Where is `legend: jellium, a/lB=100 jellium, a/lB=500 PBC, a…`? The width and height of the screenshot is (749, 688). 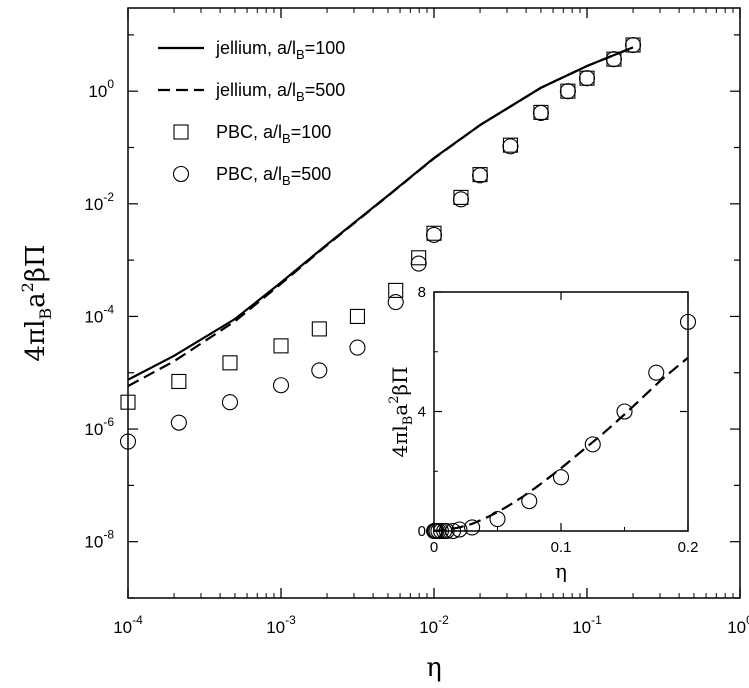 legend: jellium, a/lB=100 jellium, a/lB=500 PBC, a… is located at coordinates (251, 113).